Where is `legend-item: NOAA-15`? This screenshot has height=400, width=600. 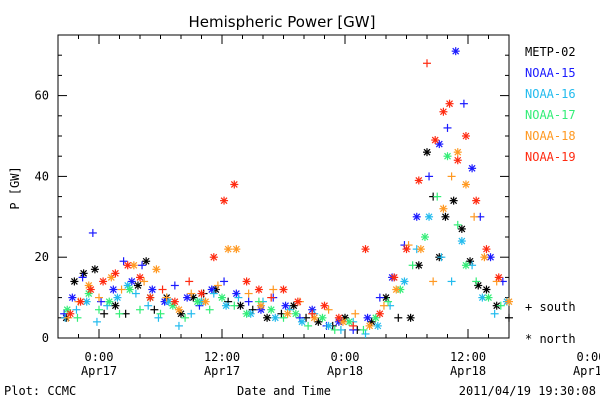 legend-item: NOAA-15 is located at coordinates (550, 73).